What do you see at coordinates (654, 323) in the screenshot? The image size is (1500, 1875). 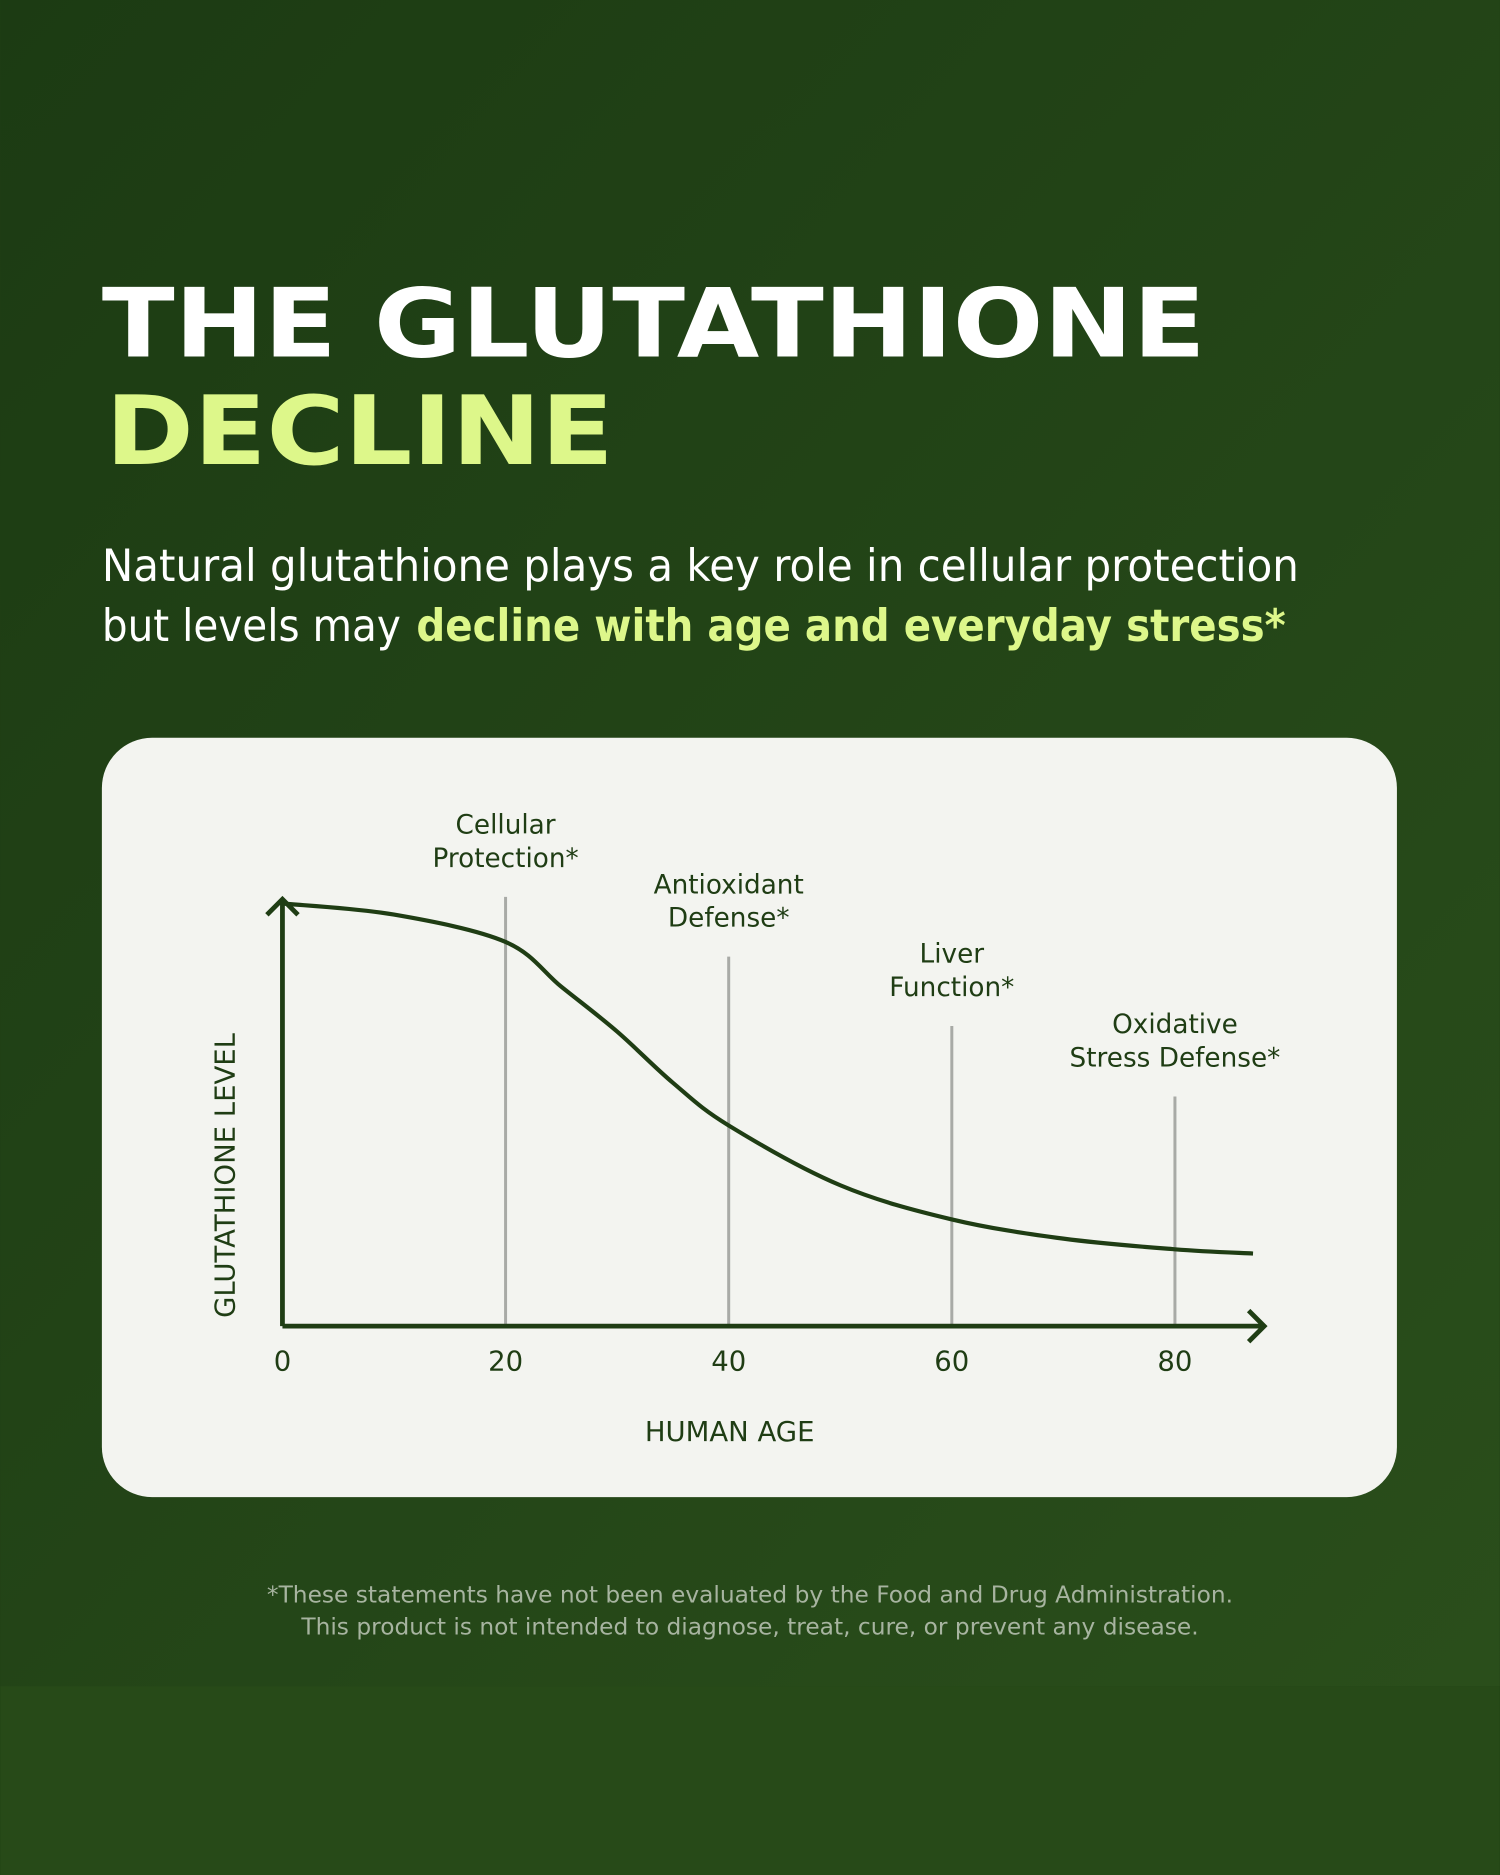 I see `title: THE GLUTATHIONE` at bounding box center [654, 323].